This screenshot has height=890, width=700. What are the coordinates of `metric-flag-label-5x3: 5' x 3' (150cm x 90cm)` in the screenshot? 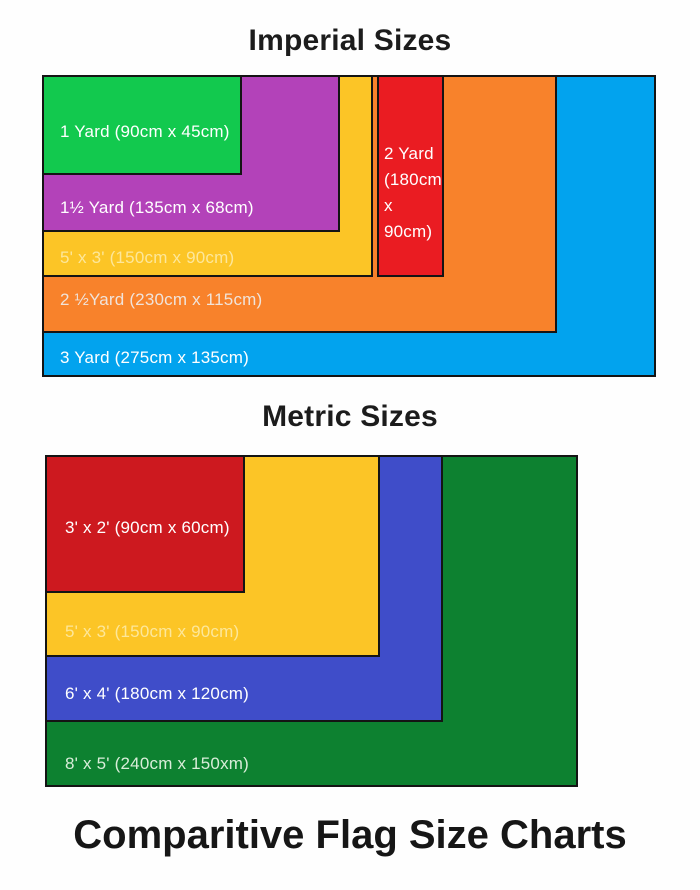 It's located at (152, 631).